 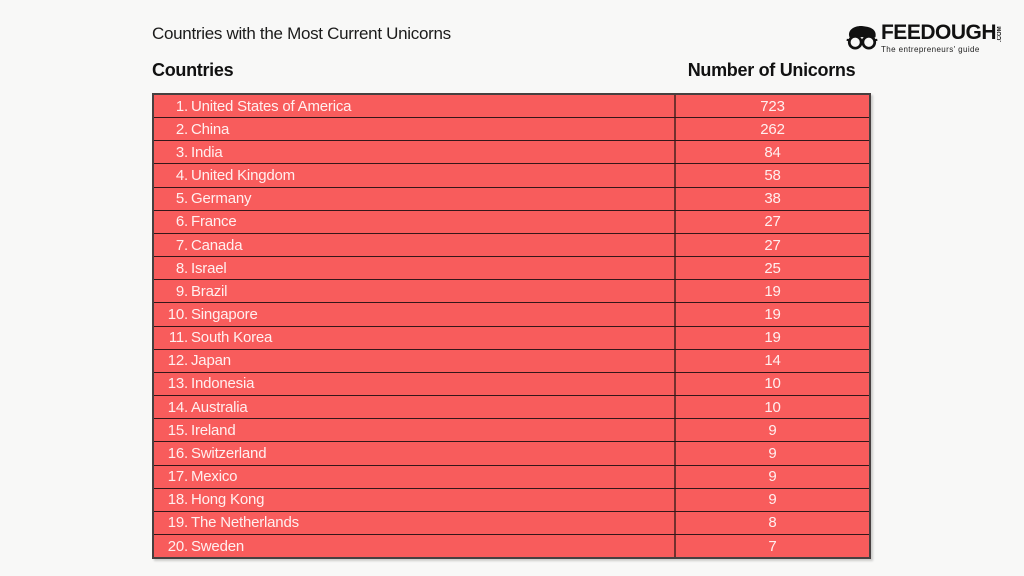 What do you see at coordinates (414, 523) in the screenshot?
I see `country-cell: 19. The Netherlands` at bounding box center [414, 523].